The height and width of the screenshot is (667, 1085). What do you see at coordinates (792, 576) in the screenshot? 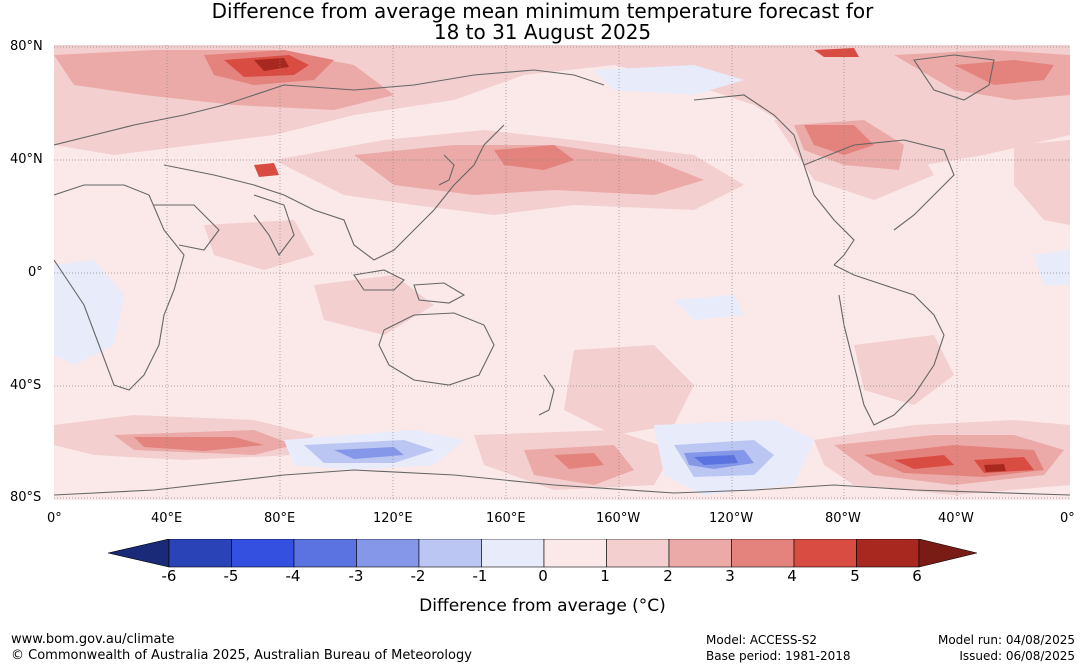
I see `colorbar-tick: 4` at bounding box center [792, 576].